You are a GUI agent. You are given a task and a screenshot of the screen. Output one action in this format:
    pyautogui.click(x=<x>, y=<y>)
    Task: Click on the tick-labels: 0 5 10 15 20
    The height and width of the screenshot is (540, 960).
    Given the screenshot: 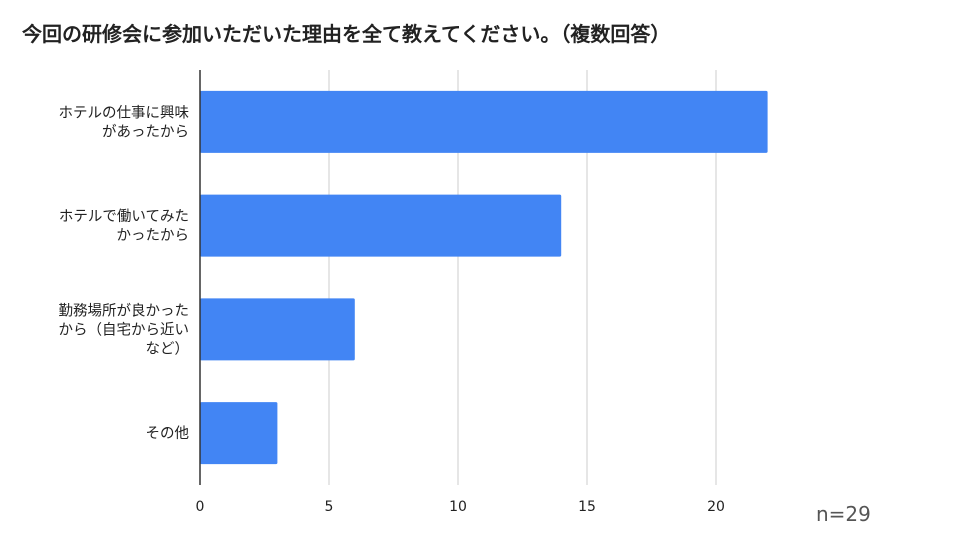 What is the action you would take?
    pyautogui.click(x=460, y=507)
    